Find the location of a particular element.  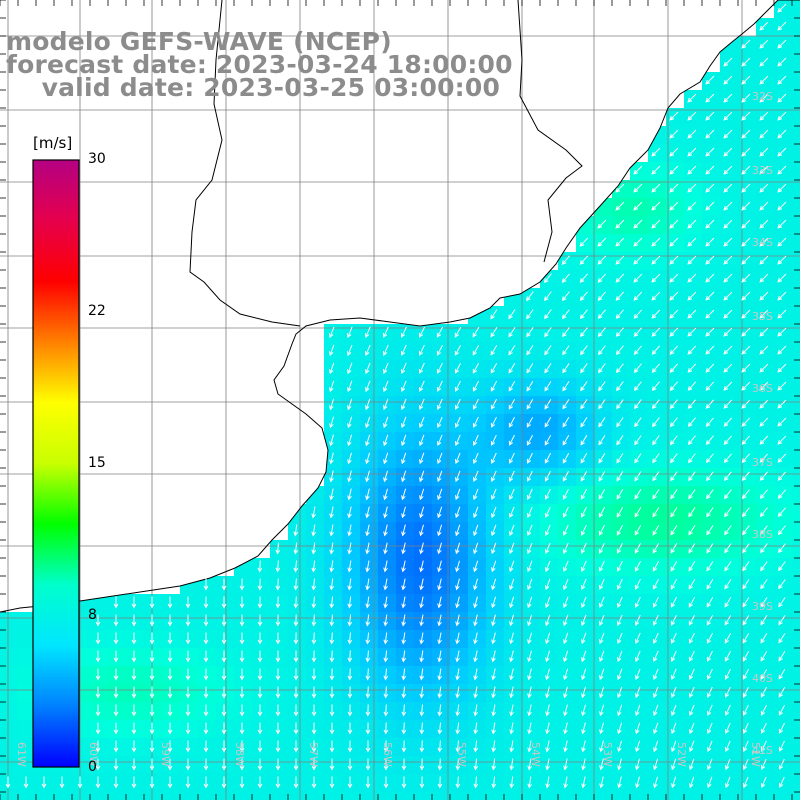

longitude-labels: 61W 60W 59W 58W 57W 56W 55W 54W 53W 52W 51W is located at coordinates (388, 754).